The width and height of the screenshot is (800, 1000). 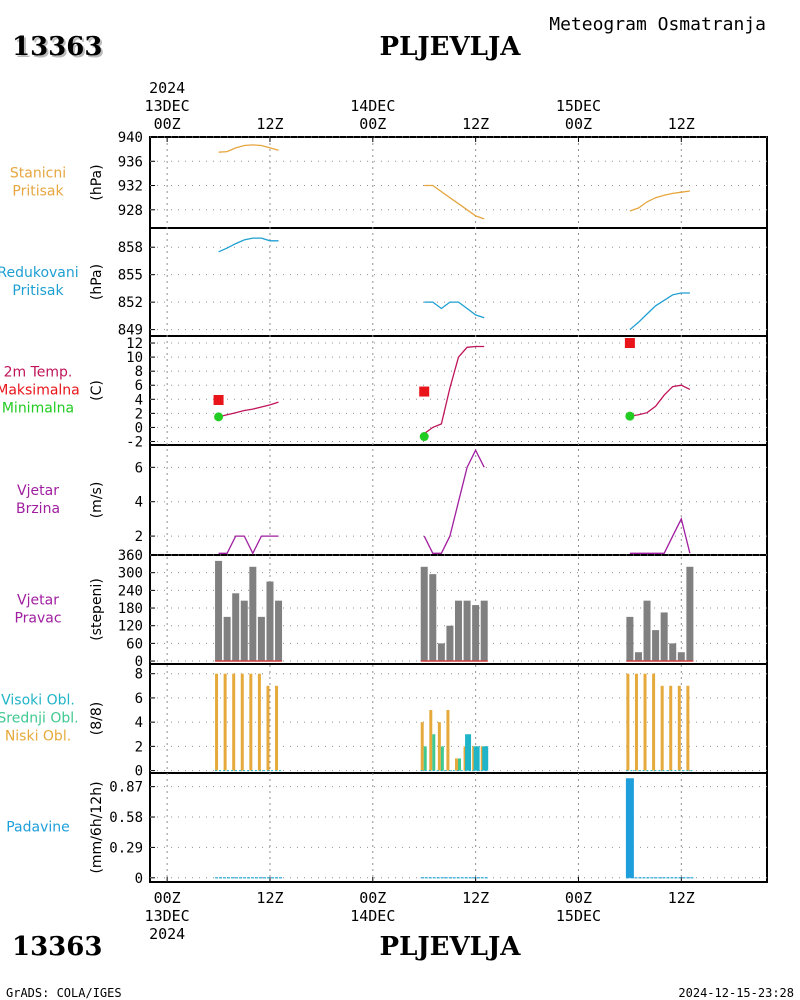 I want to click on temperature-line, so click(x=454, y=390).